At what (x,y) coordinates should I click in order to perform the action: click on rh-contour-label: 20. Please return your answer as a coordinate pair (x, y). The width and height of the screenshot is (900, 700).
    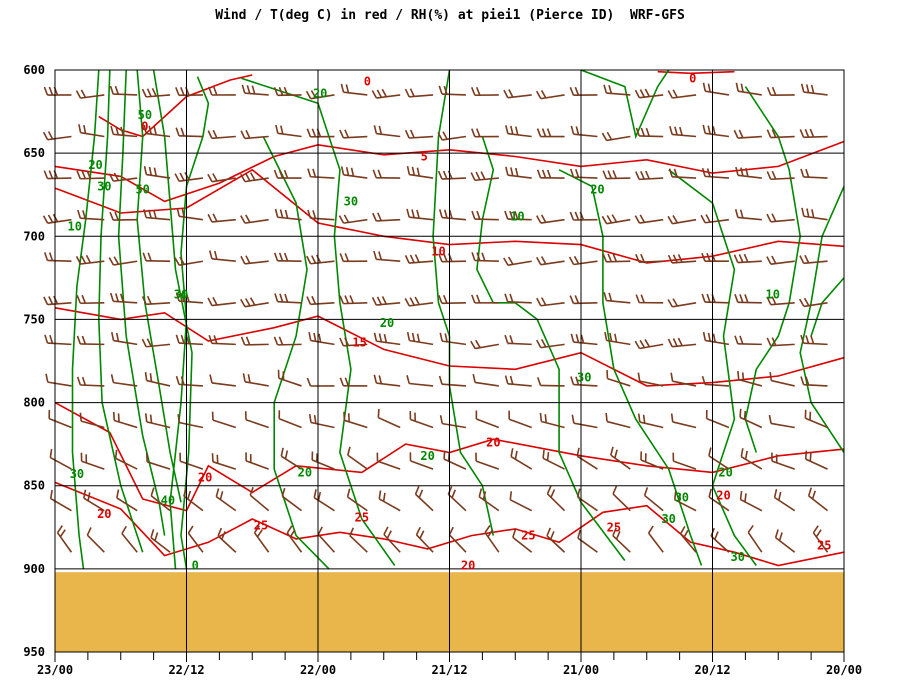
    Looking at the image, I should click on (305, 472).